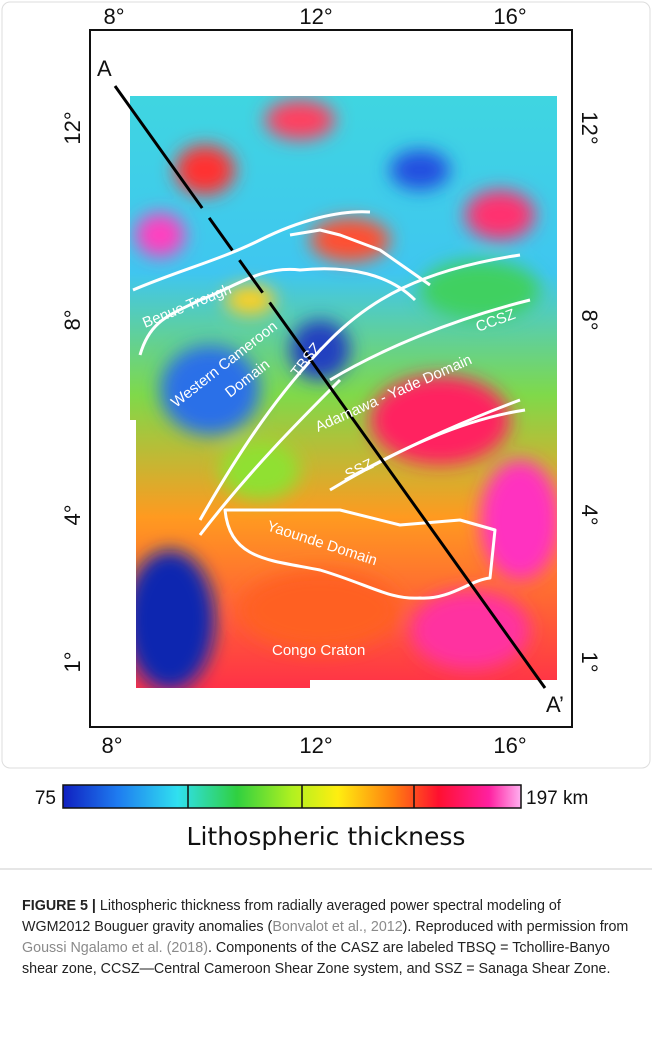  What do you see at coordinates (115, 948) in the screenshot?
I see `citation-link: Goussi Ngalamo et al. (2018)` at bounding box center [115, 948].